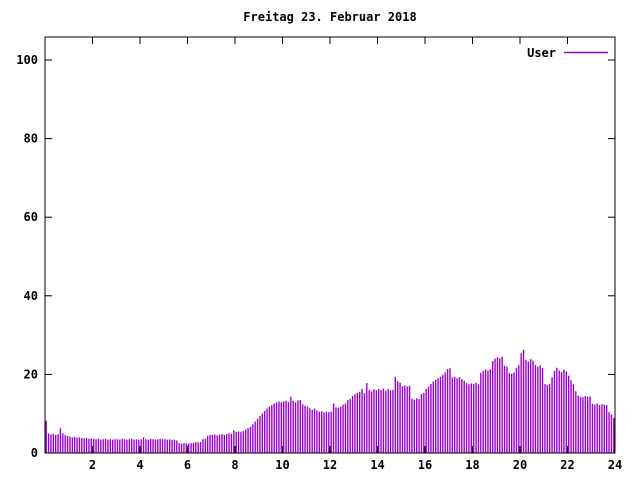  Describe the element at coordinates (31, 374) in the screenshot. I see `y-axis-label: 20` at that location.